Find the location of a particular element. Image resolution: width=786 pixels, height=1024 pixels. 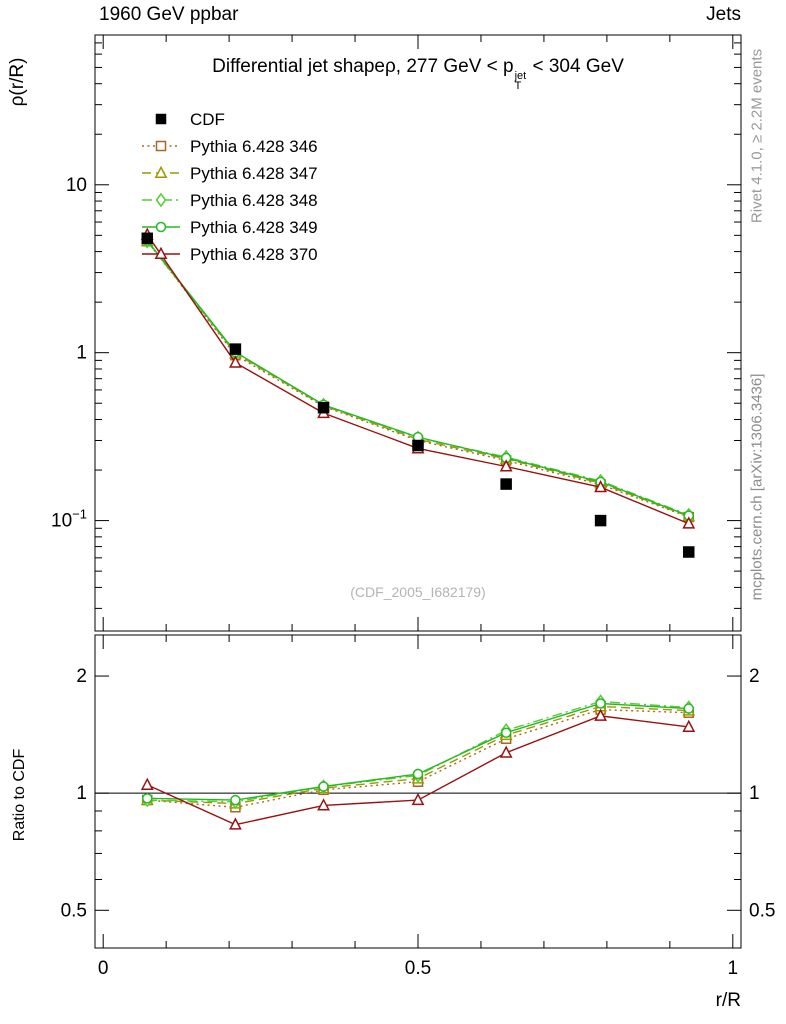

legend-label: Pythia 6.428 346 is located at coordinates (254, 146).